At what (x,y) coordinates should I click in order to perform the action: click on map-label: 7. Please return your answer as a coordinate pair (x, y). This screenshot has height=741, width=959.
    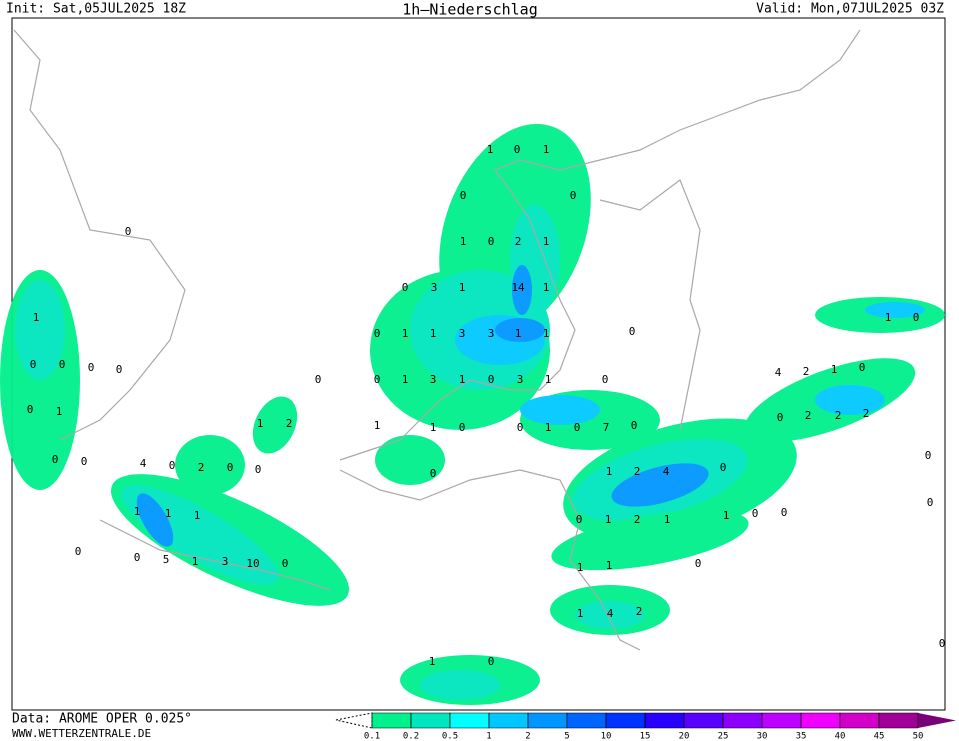
    Looking at the image, I should click on (606, 427).